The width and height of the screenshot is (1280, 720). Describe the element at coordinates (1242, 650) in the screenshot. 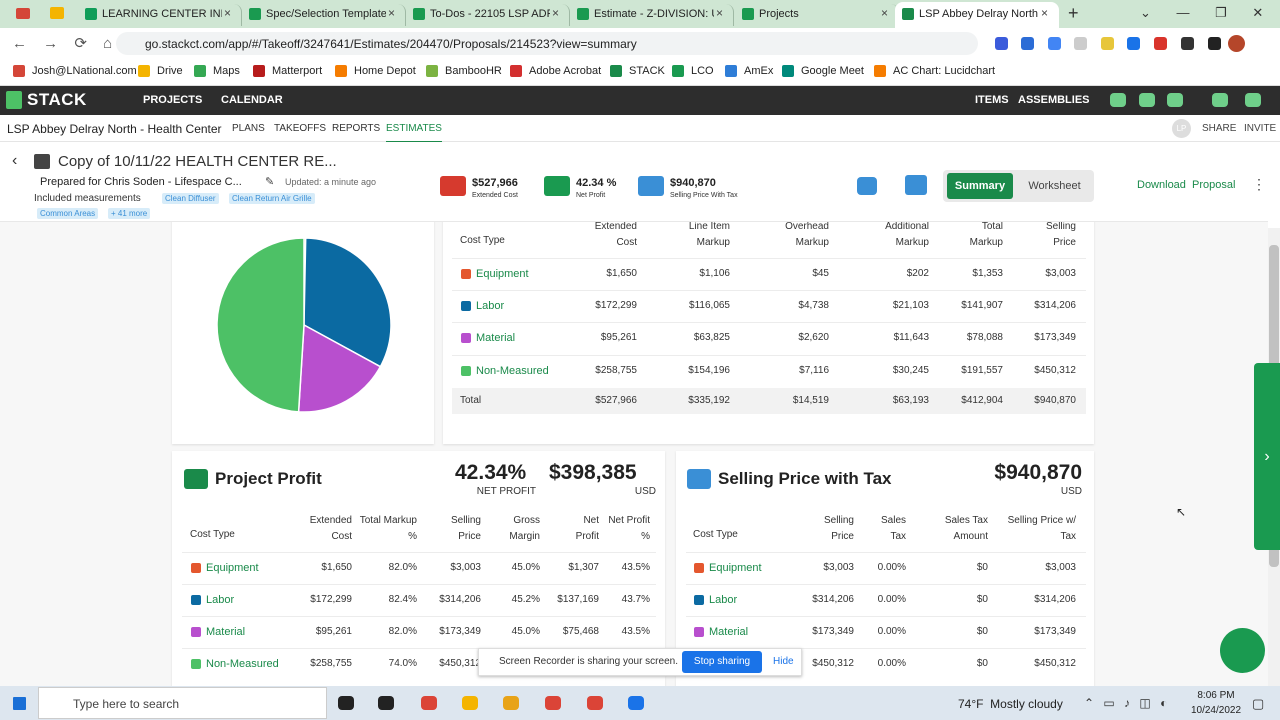

I see `chat-button` at that location.